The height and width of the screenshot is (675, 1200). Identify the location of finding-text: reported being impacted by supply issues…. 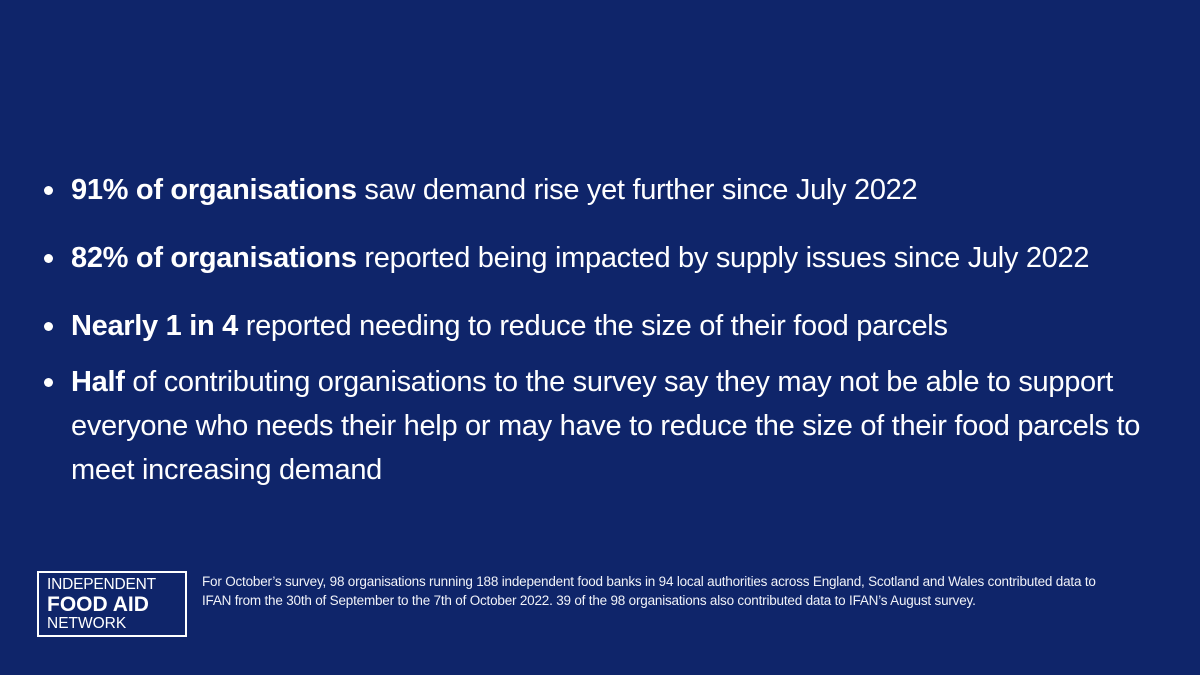
(723, 258).